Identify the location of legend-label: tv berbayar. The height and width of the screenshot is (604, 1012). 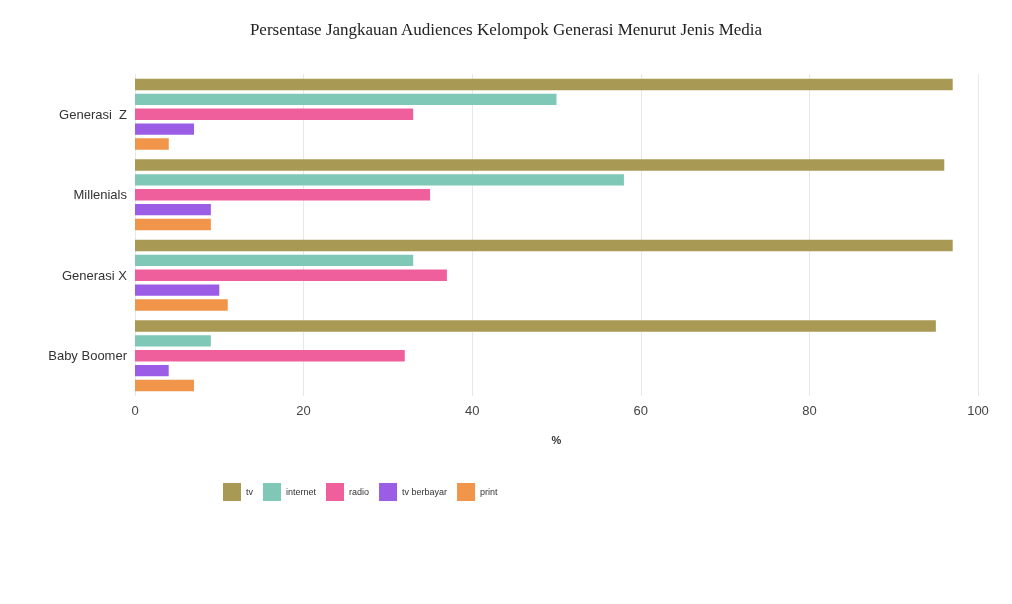
(425, 492).